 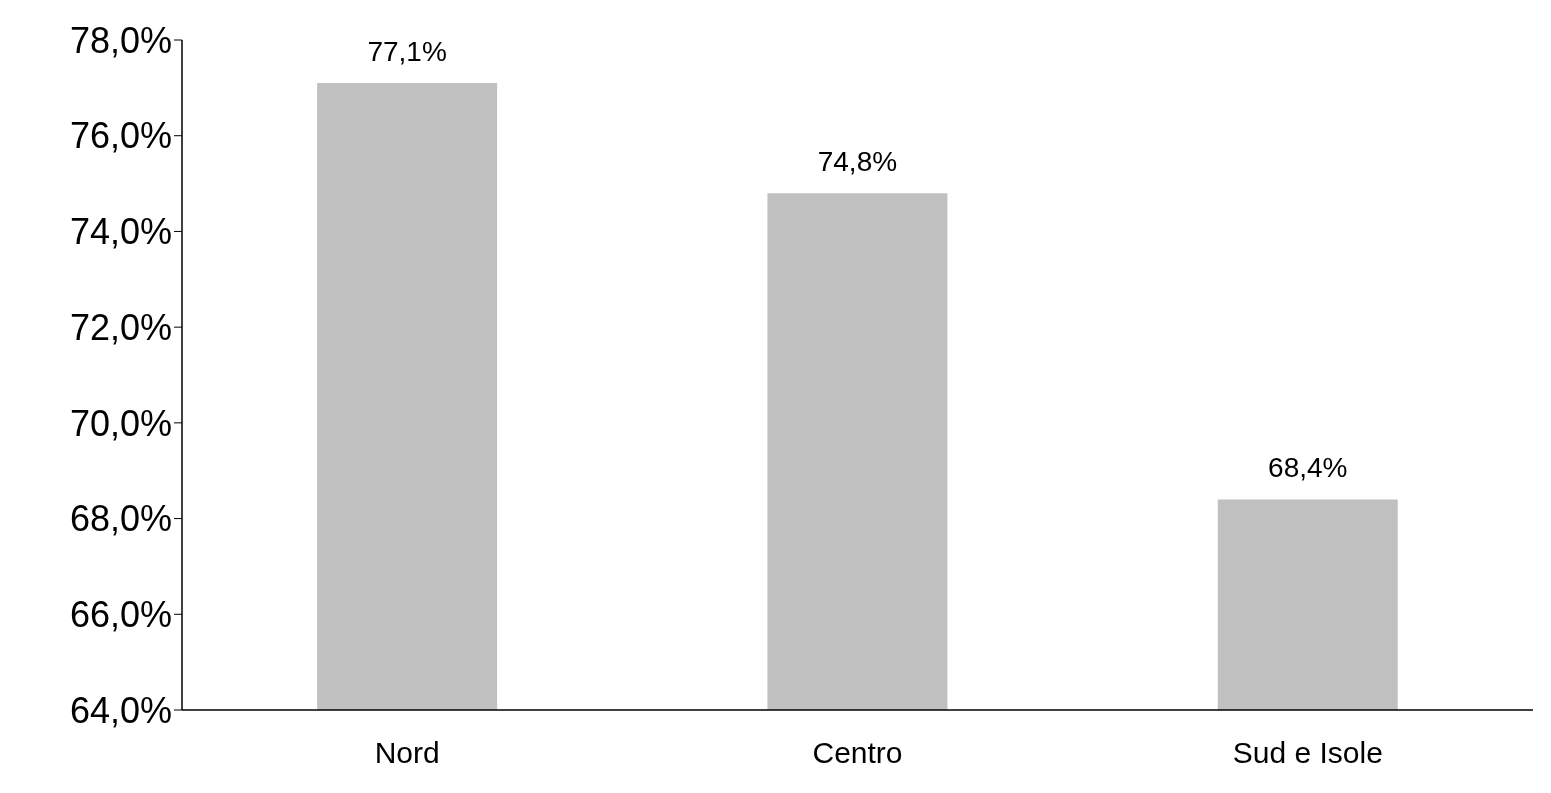 I want to click on data-label: 74,8%, so click(x=857, y=162).